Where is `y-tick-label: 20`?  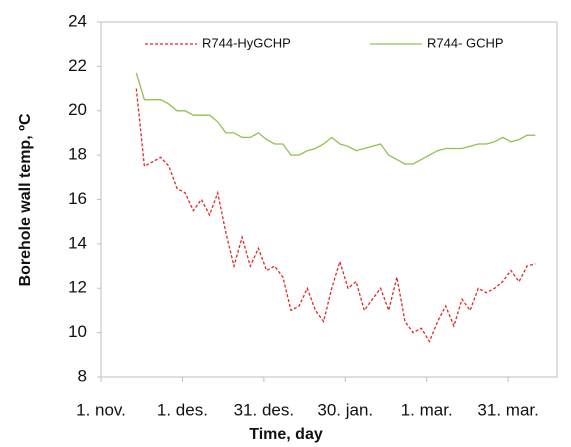
y-tick-label: 20 is located at coordinates (77, 109).